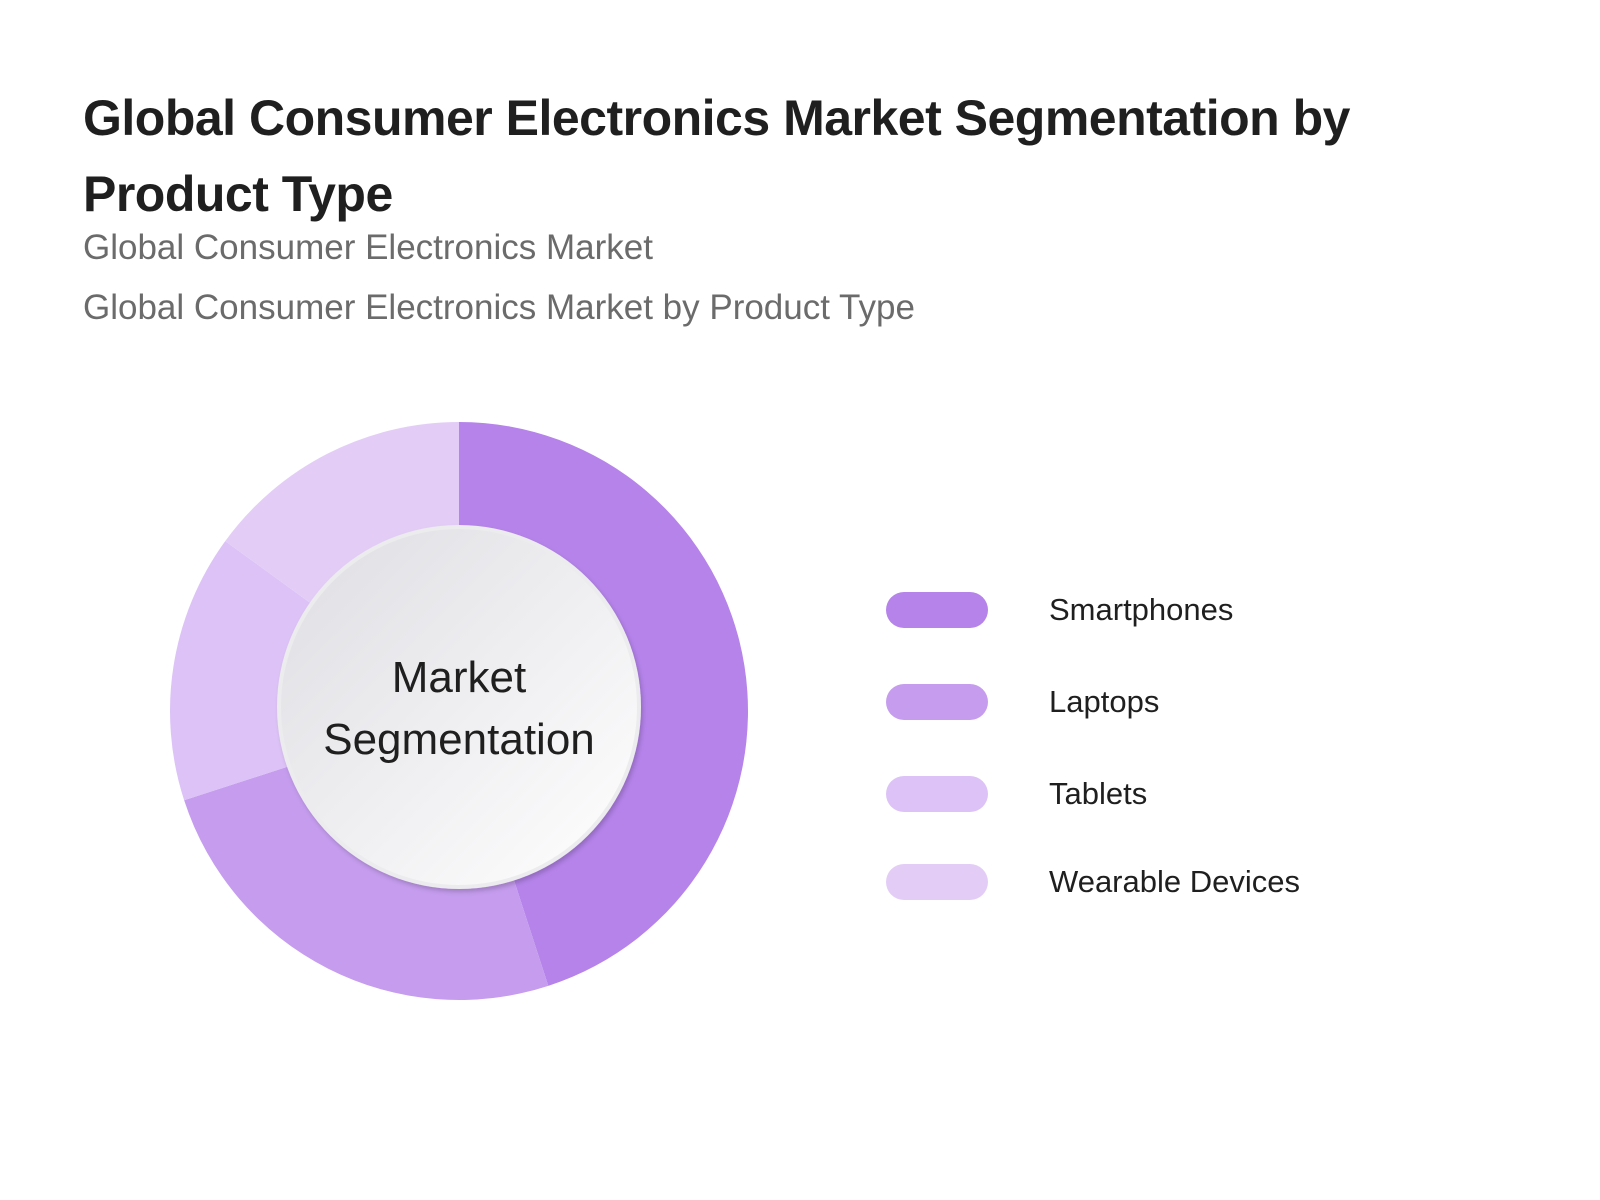 This screenshot has height=1200, width=1600. What do you see at coordinates (368, 247) in the screenshot?
I see `chart-subtitle-1: Global Consumer Electronics Market` at bounding box center [368, 247].